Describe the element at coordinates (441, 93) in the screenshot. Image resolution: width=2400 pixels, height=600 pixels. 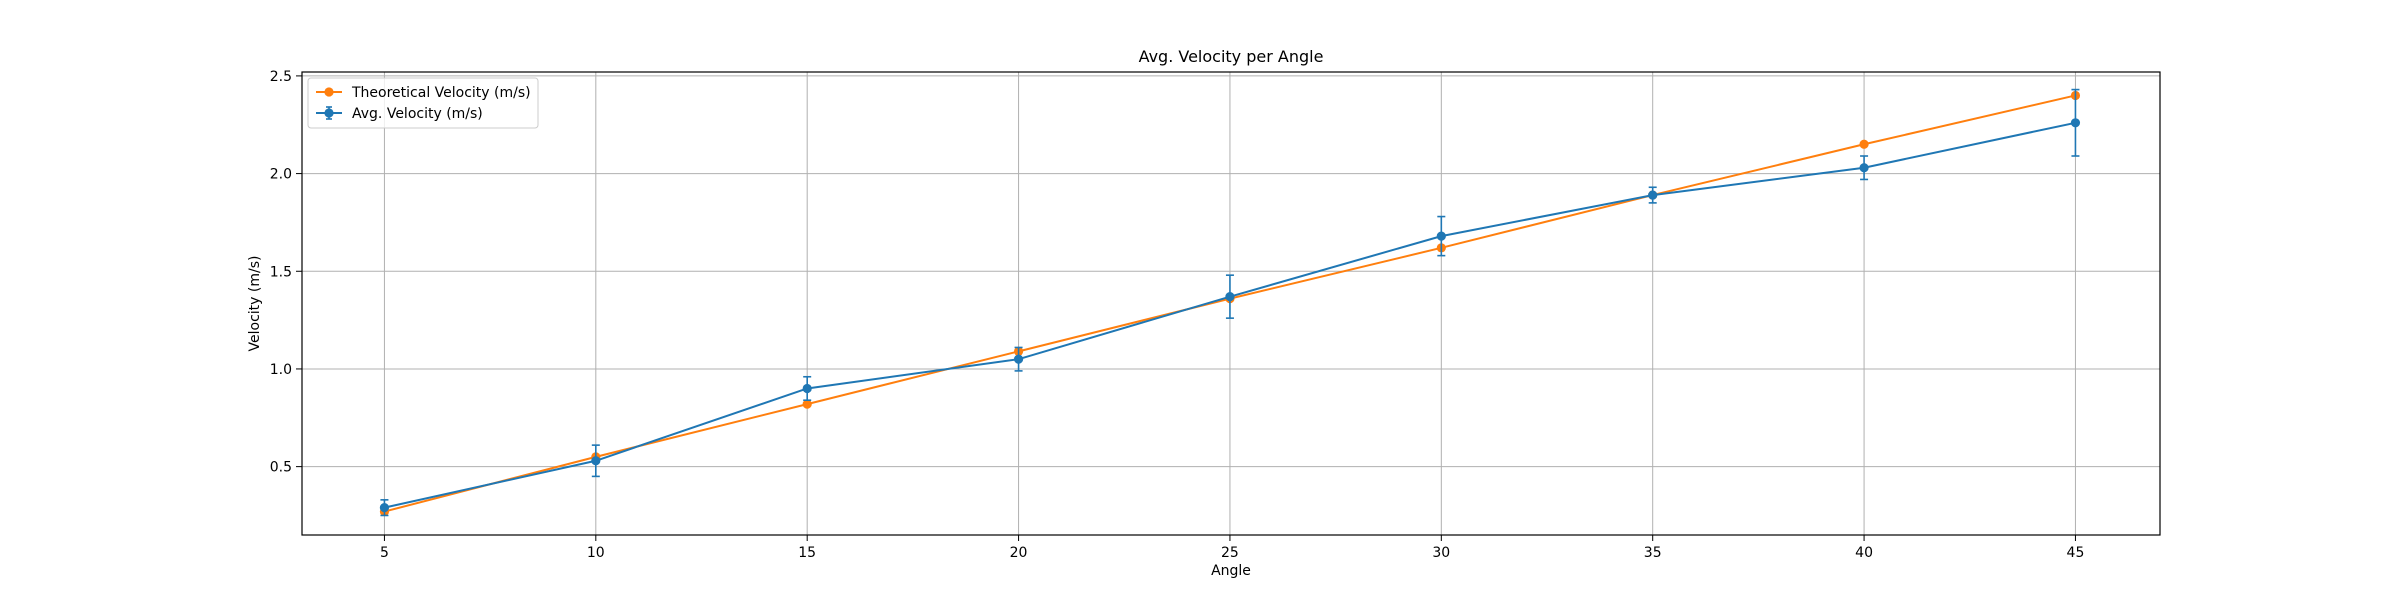
I see `legend-label: Theoretical Velocity (m/s)` at that location.